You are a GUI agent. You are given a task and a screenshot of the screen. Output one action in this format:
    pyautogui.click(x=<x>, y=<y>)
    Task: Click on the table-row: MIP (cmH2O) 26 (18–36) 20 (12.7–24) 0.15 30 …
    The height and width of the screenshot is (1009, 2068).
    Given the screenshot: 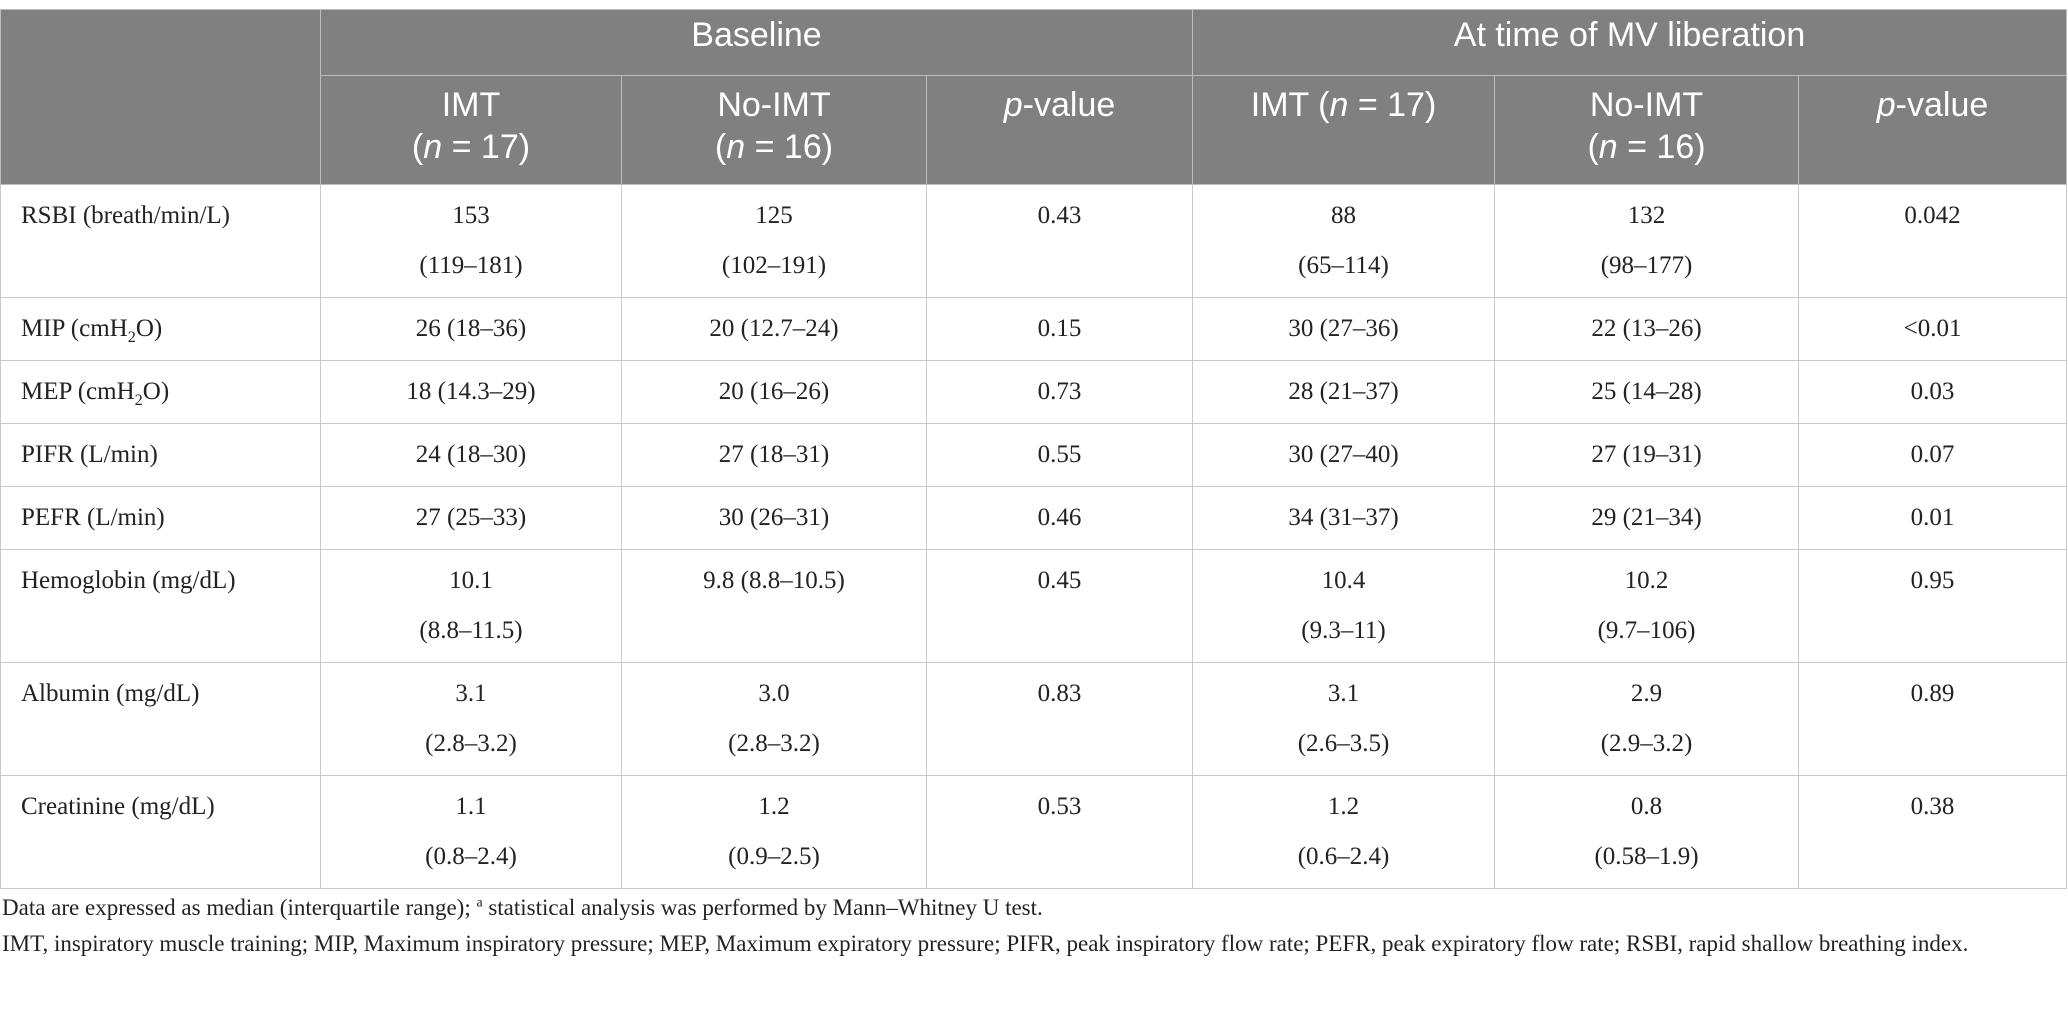 What is the action you would take?
    pyautogui.click(x=1034, y=329)
    